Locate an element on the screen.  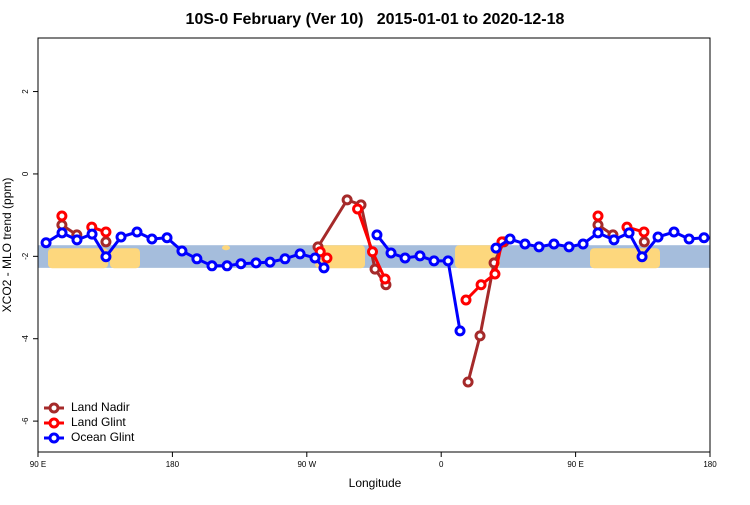
y-tick-label: 0 is located at coordinates (25, 173).